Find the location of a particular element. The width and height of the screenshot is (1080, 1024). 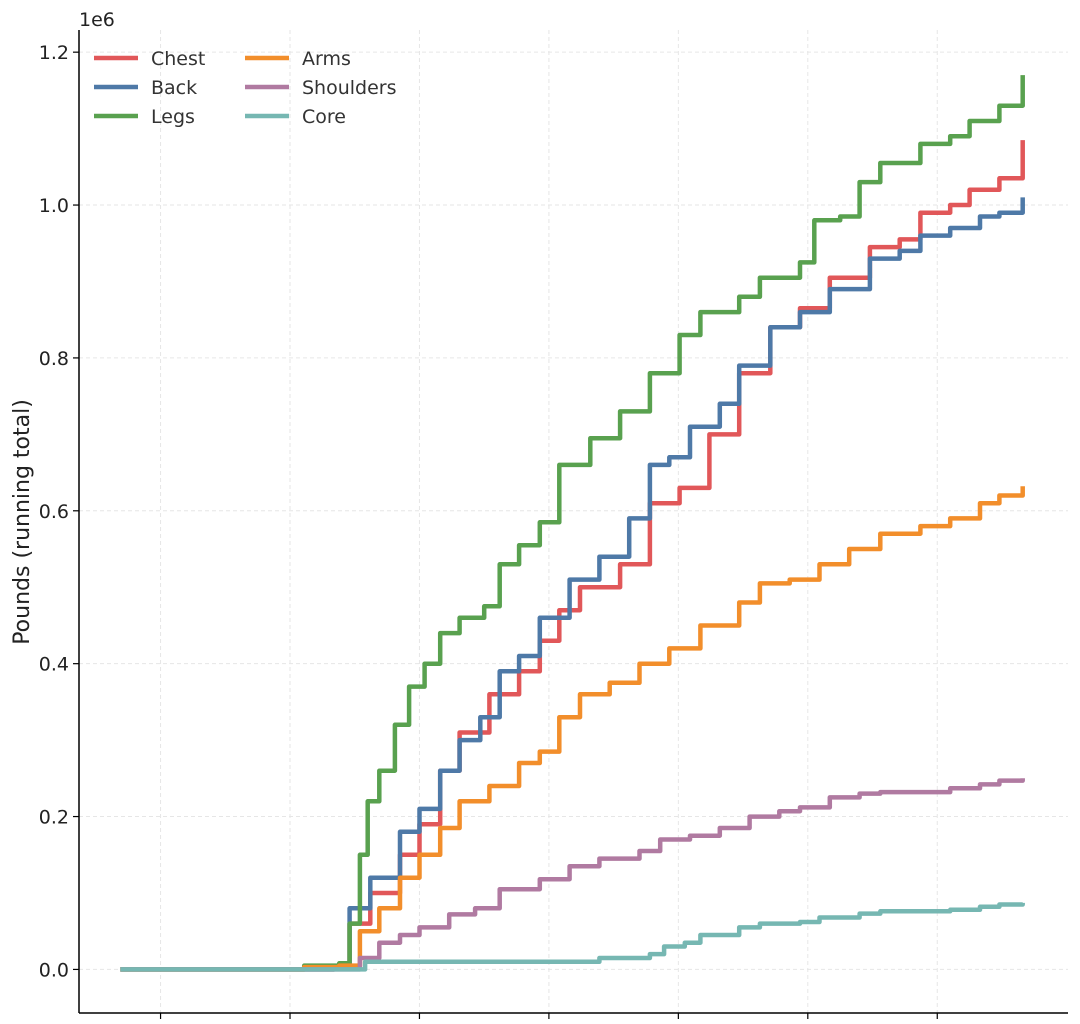

legend-label-arms: Arms is located at coordinates (326, 59).